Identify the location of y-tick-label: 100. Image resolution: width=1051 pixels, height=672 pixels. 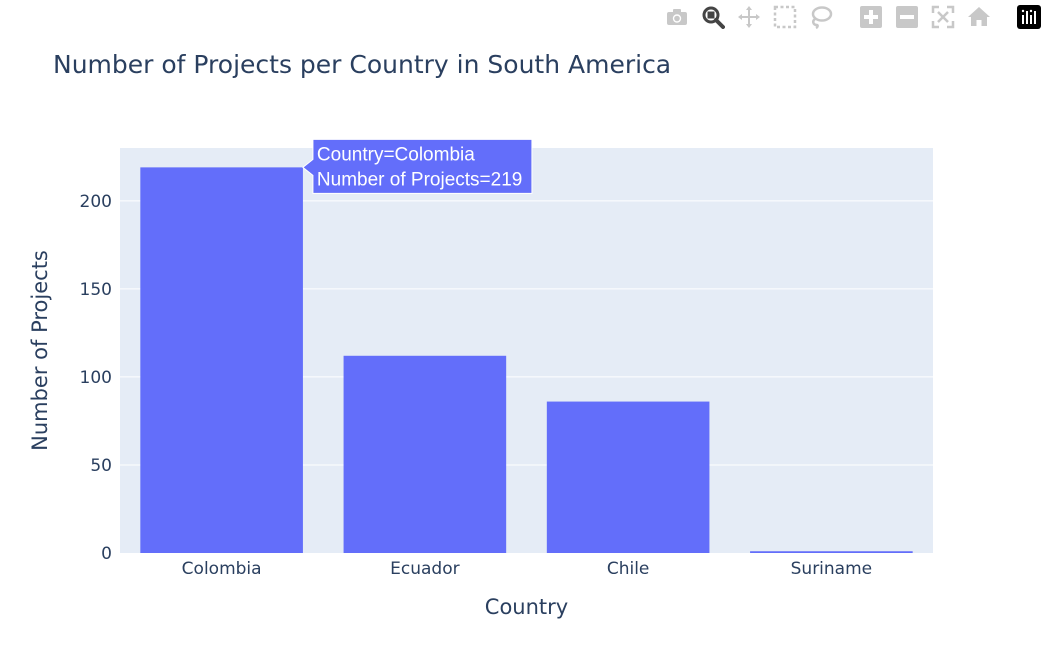
(96, 378).